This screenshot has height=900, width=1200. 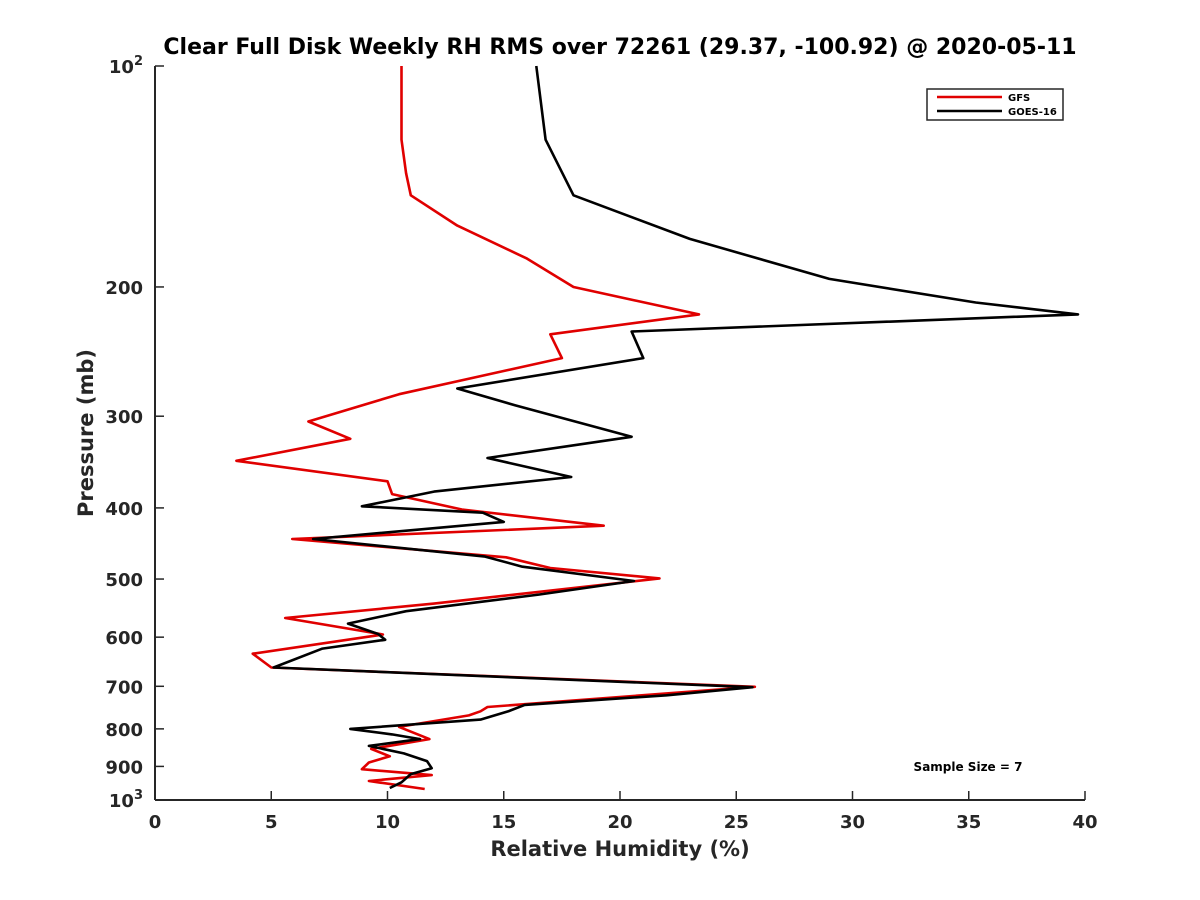 What do you see at coordinates (619, 849) in the screenshot?
I see `x-axis-label: Relative Humidity (%)` at bounding box center [619, 849].